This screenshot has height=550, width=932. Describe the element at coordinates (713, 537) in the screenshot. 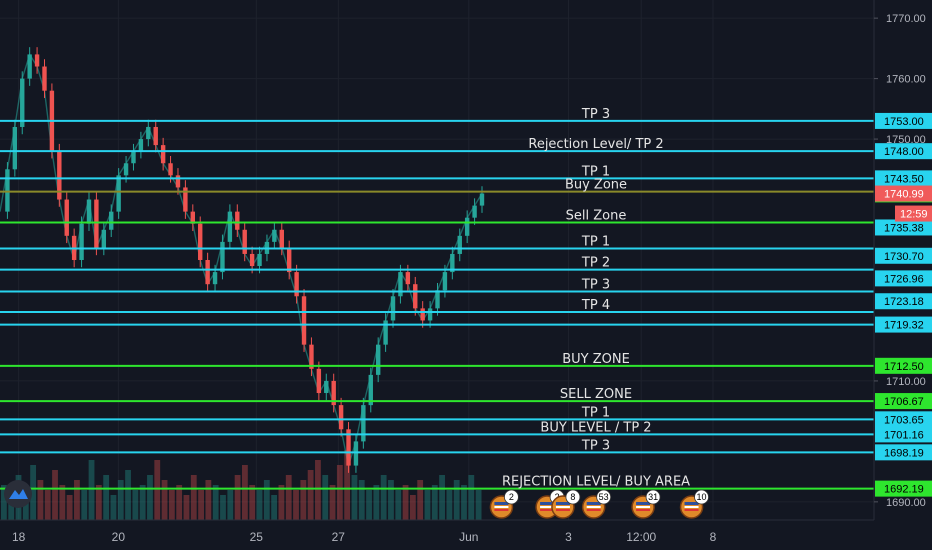

I see `time-tick-label: 8` at that location.